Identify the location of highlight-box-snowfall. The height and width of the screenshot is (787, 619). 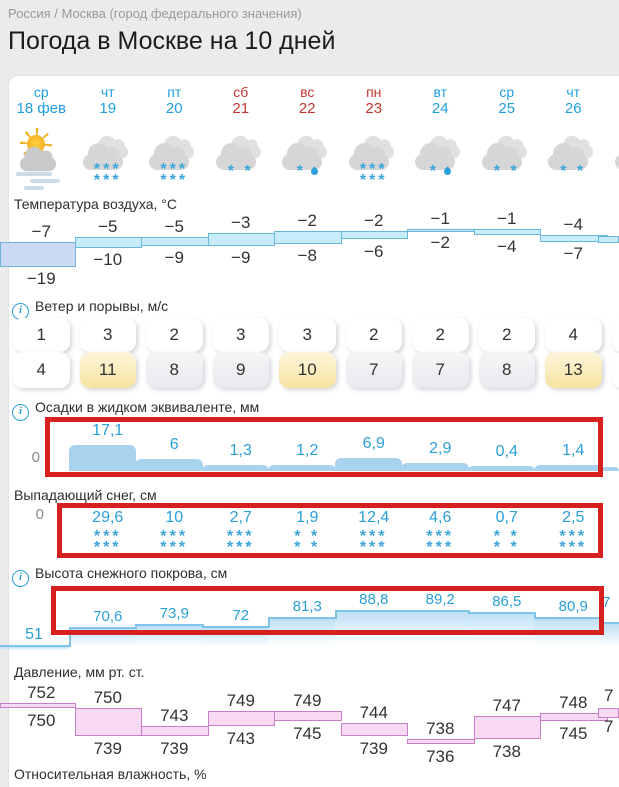
(330, 530).